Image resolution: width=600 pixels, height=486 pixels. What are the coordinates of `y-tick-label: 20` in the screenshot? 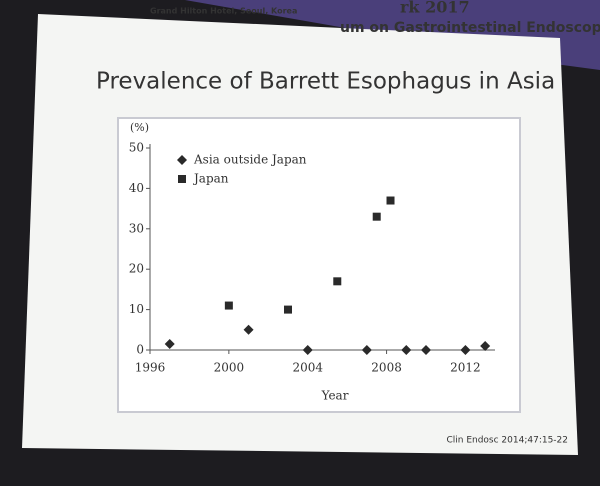 It's located at (136, 269).